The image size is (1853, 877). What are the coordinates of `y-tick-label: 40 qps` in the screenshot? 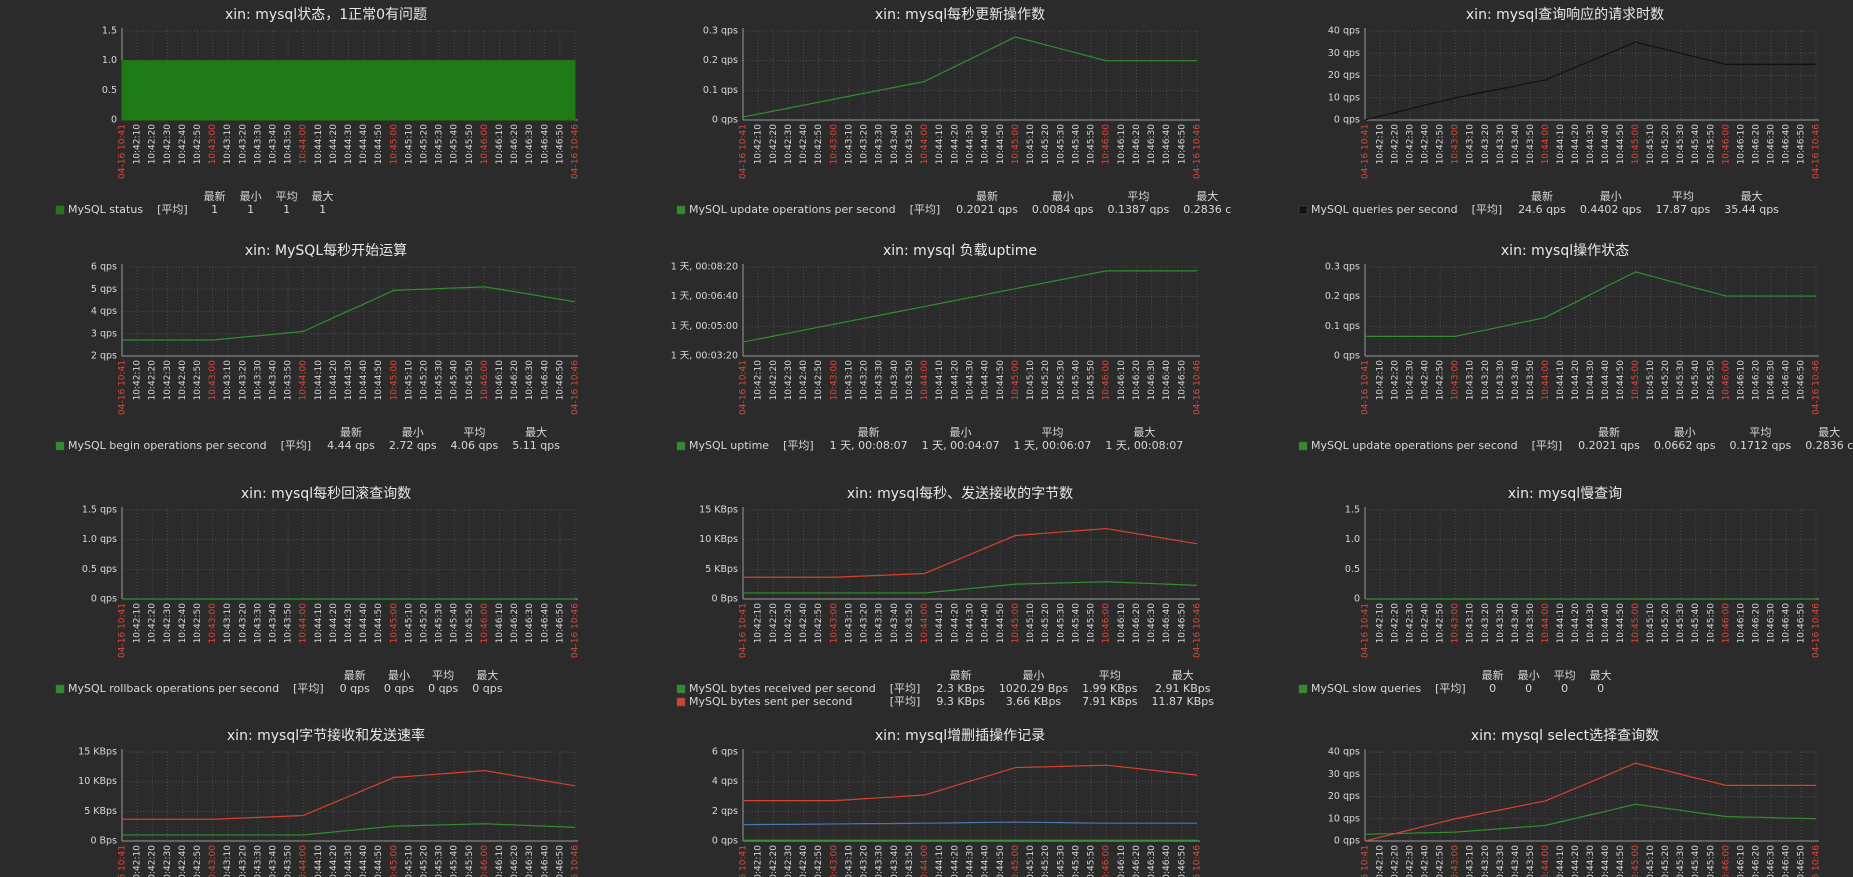 It's located at (1344, 31).